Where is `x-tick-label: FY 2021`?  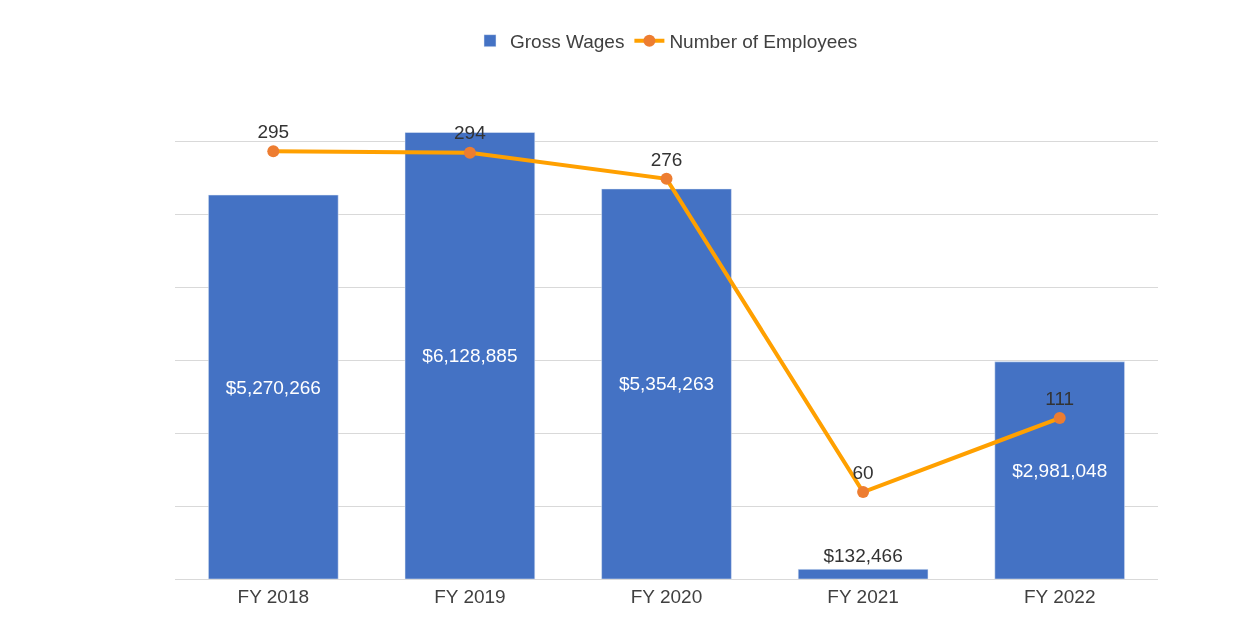
x-tick-label: FY 2021 is located at coordinates (863, 596).